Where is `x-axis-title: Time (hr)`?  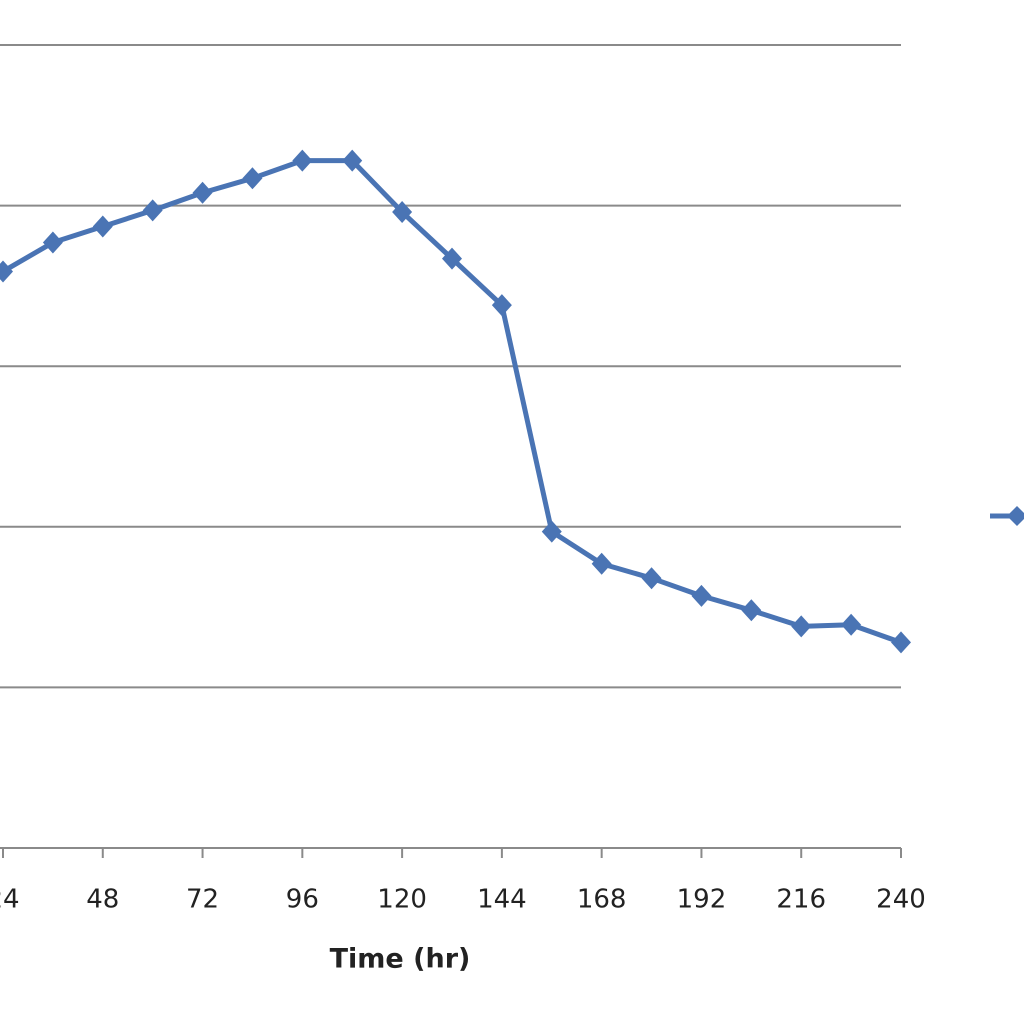
x-axis-title: Time (hr) is located at coordinates (400, 959).